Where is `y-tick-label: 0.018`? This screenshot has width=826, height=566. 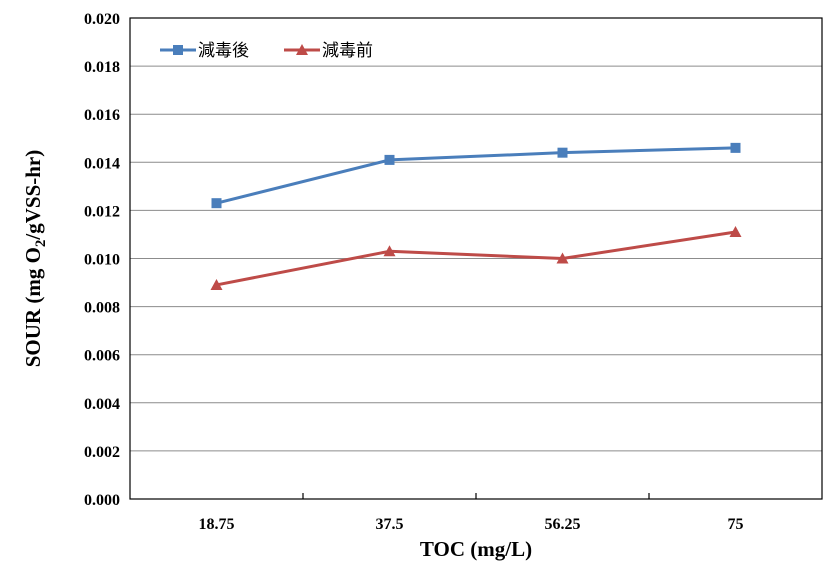
y-tick-label: 0.018 is located at coordinates (102, 67).